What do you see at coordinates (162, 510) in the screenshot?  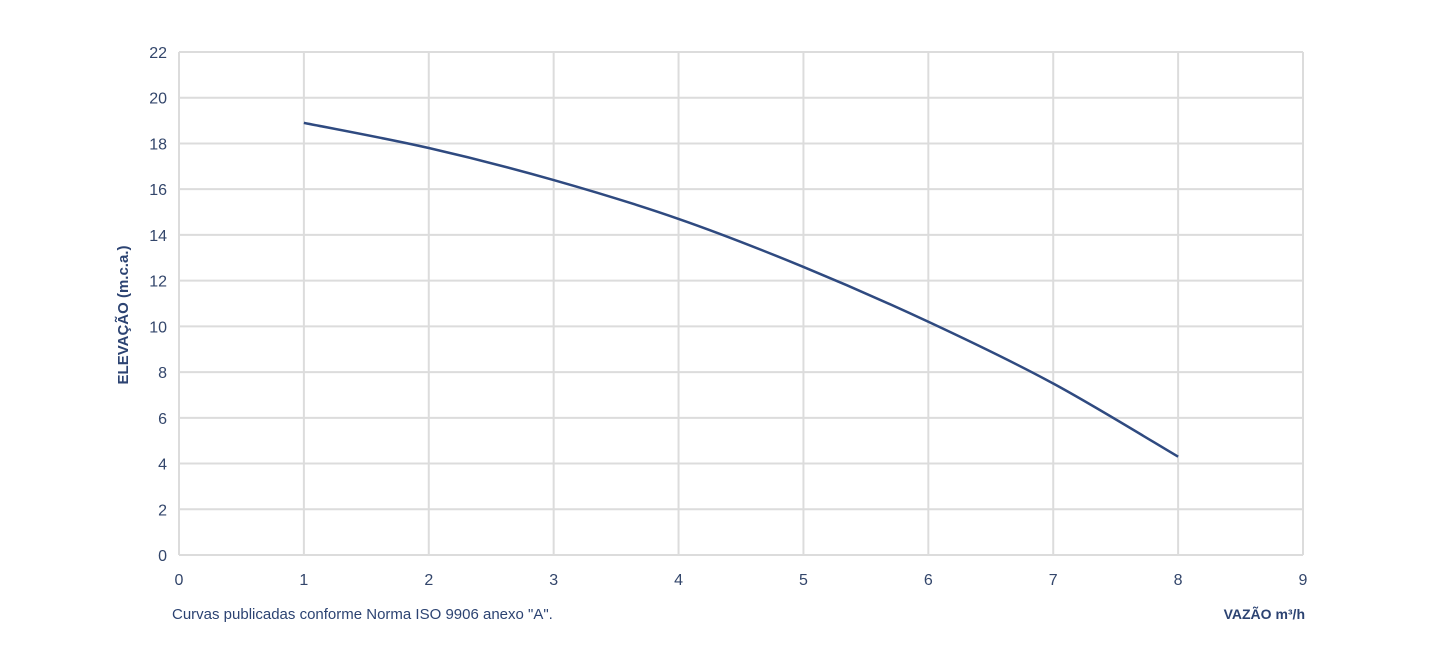 I see `y-tick-label: 2` at bounding box center [162, 510].